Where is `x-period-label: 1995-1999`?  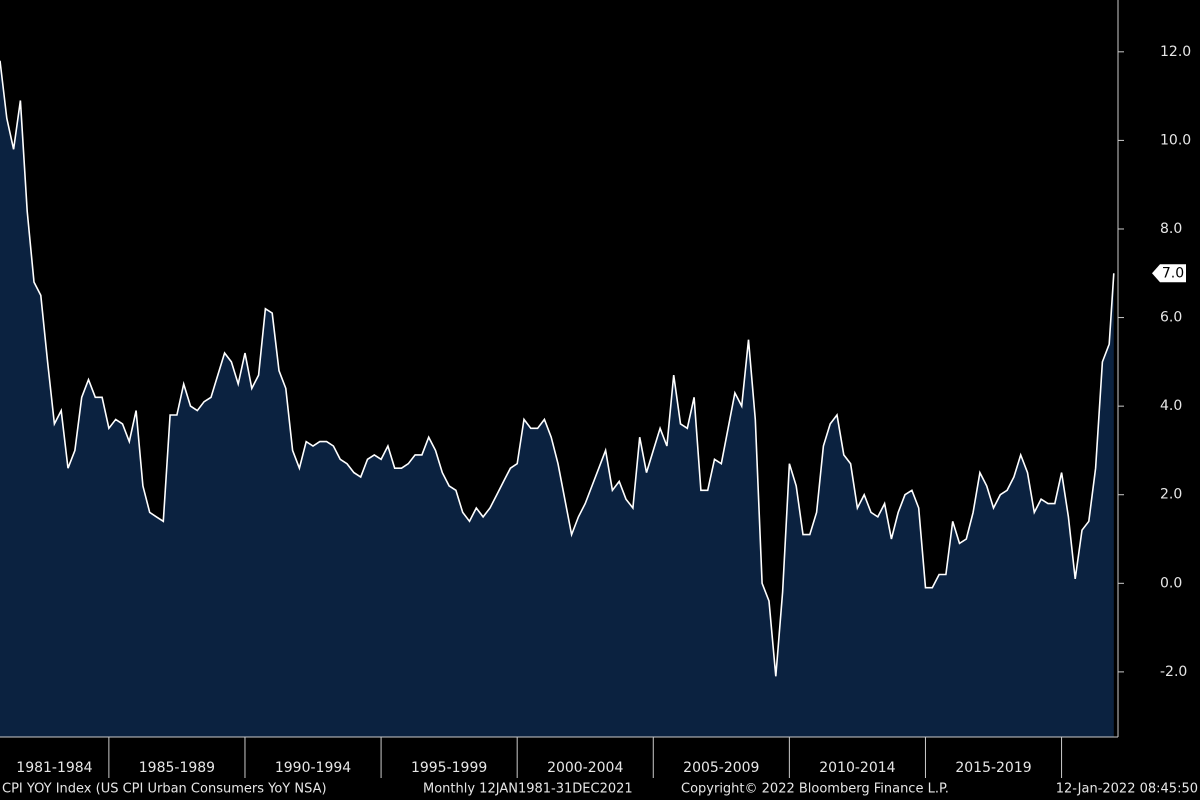
x-period-label: 1995-1999 is located at coordinates (449, 768).